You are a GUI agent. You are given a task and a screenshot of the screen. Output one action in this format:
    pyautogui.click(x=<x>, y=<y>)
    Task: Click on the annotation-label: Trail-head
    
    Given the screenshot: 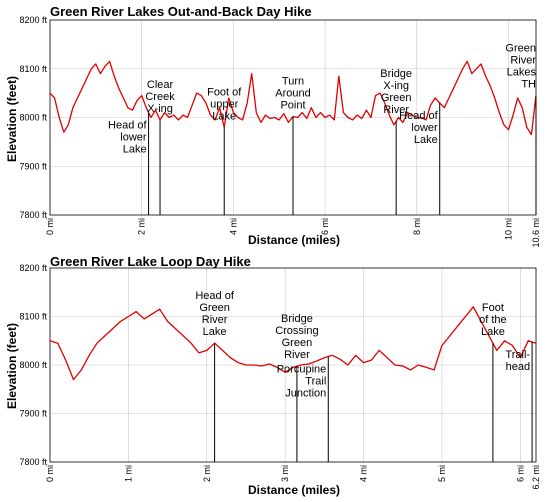 What is the action you would take?
    pyautogui.click(x=517, y=361)
    